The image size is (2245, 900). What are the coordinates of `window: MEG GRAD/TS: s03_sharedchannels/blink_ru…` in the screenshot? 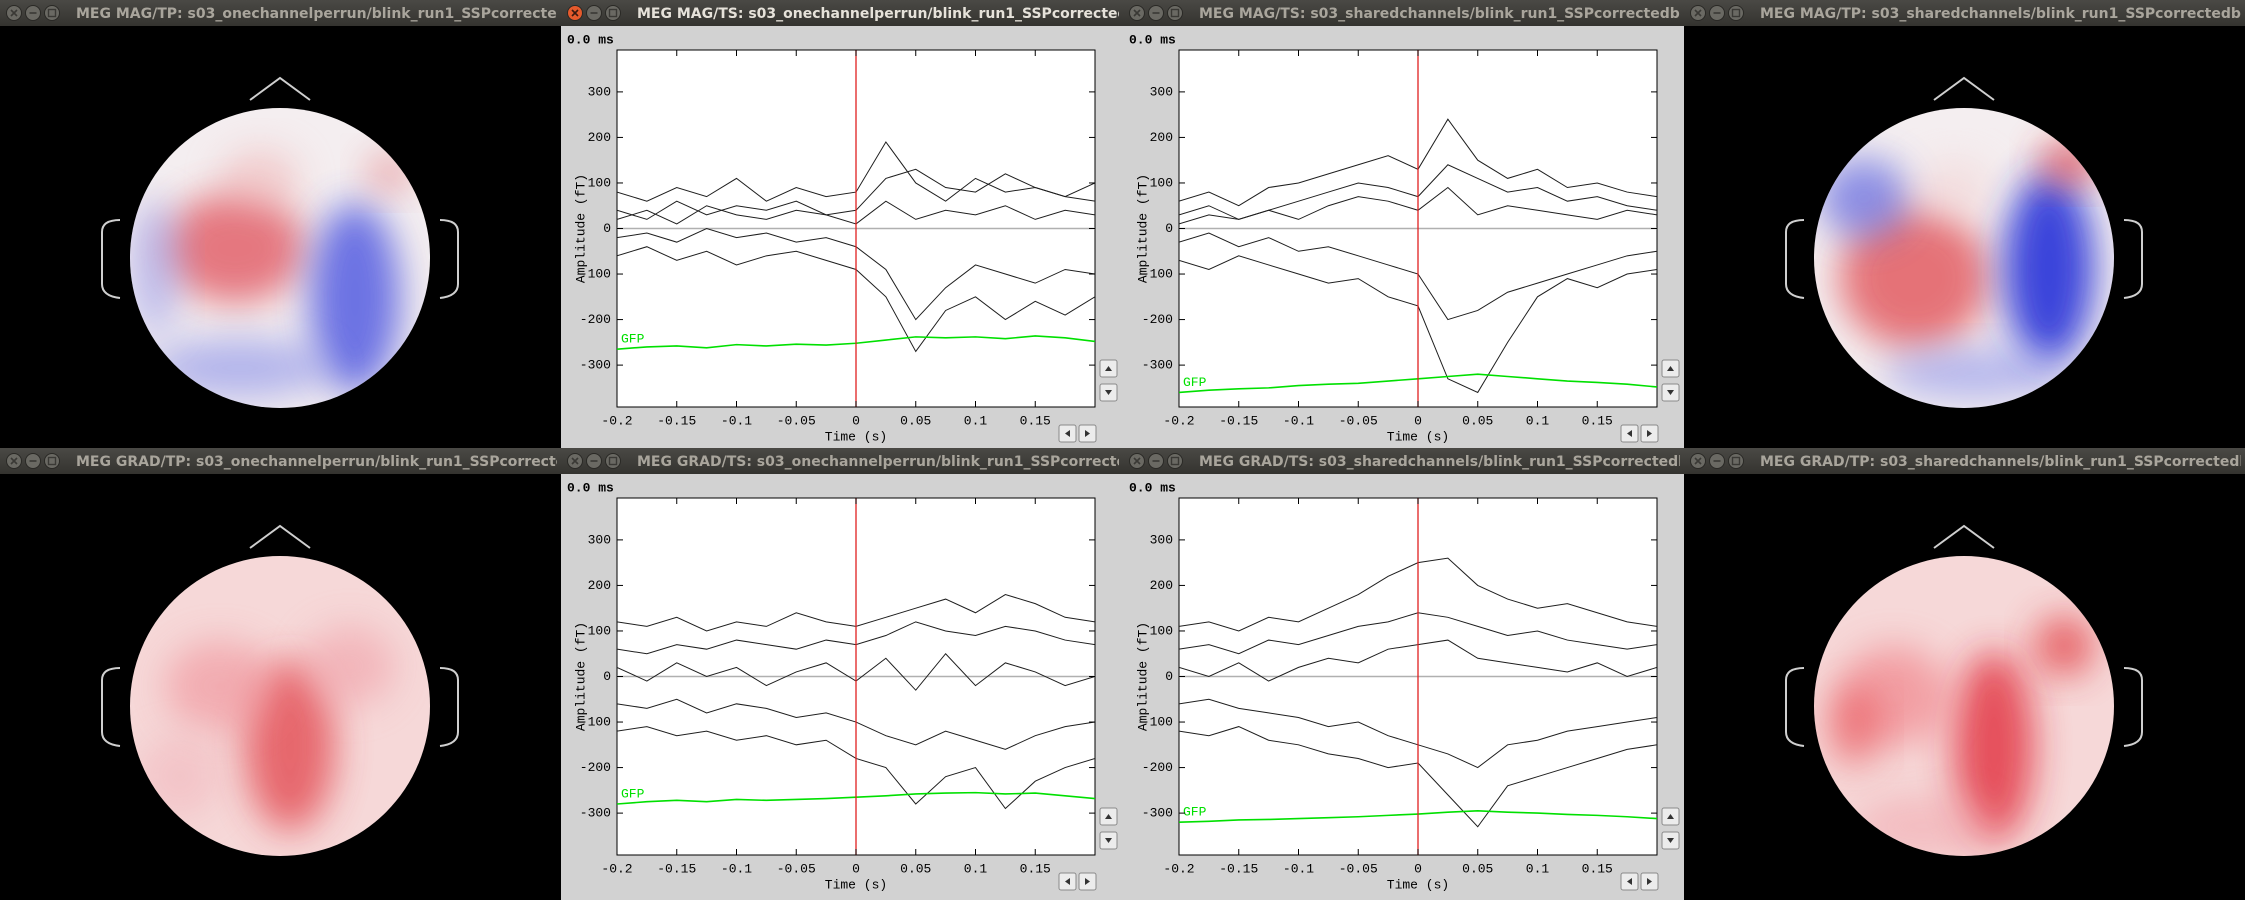 It's located at (1403, 674).